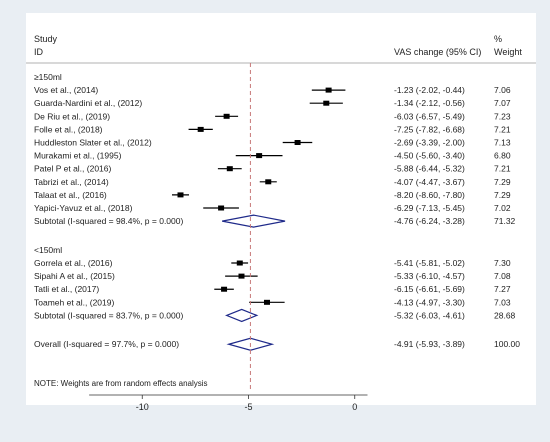  What do you see at coordinates (39, 52) in the screenshot?
I see `id-header: ID` at bounding box center [39, 52].